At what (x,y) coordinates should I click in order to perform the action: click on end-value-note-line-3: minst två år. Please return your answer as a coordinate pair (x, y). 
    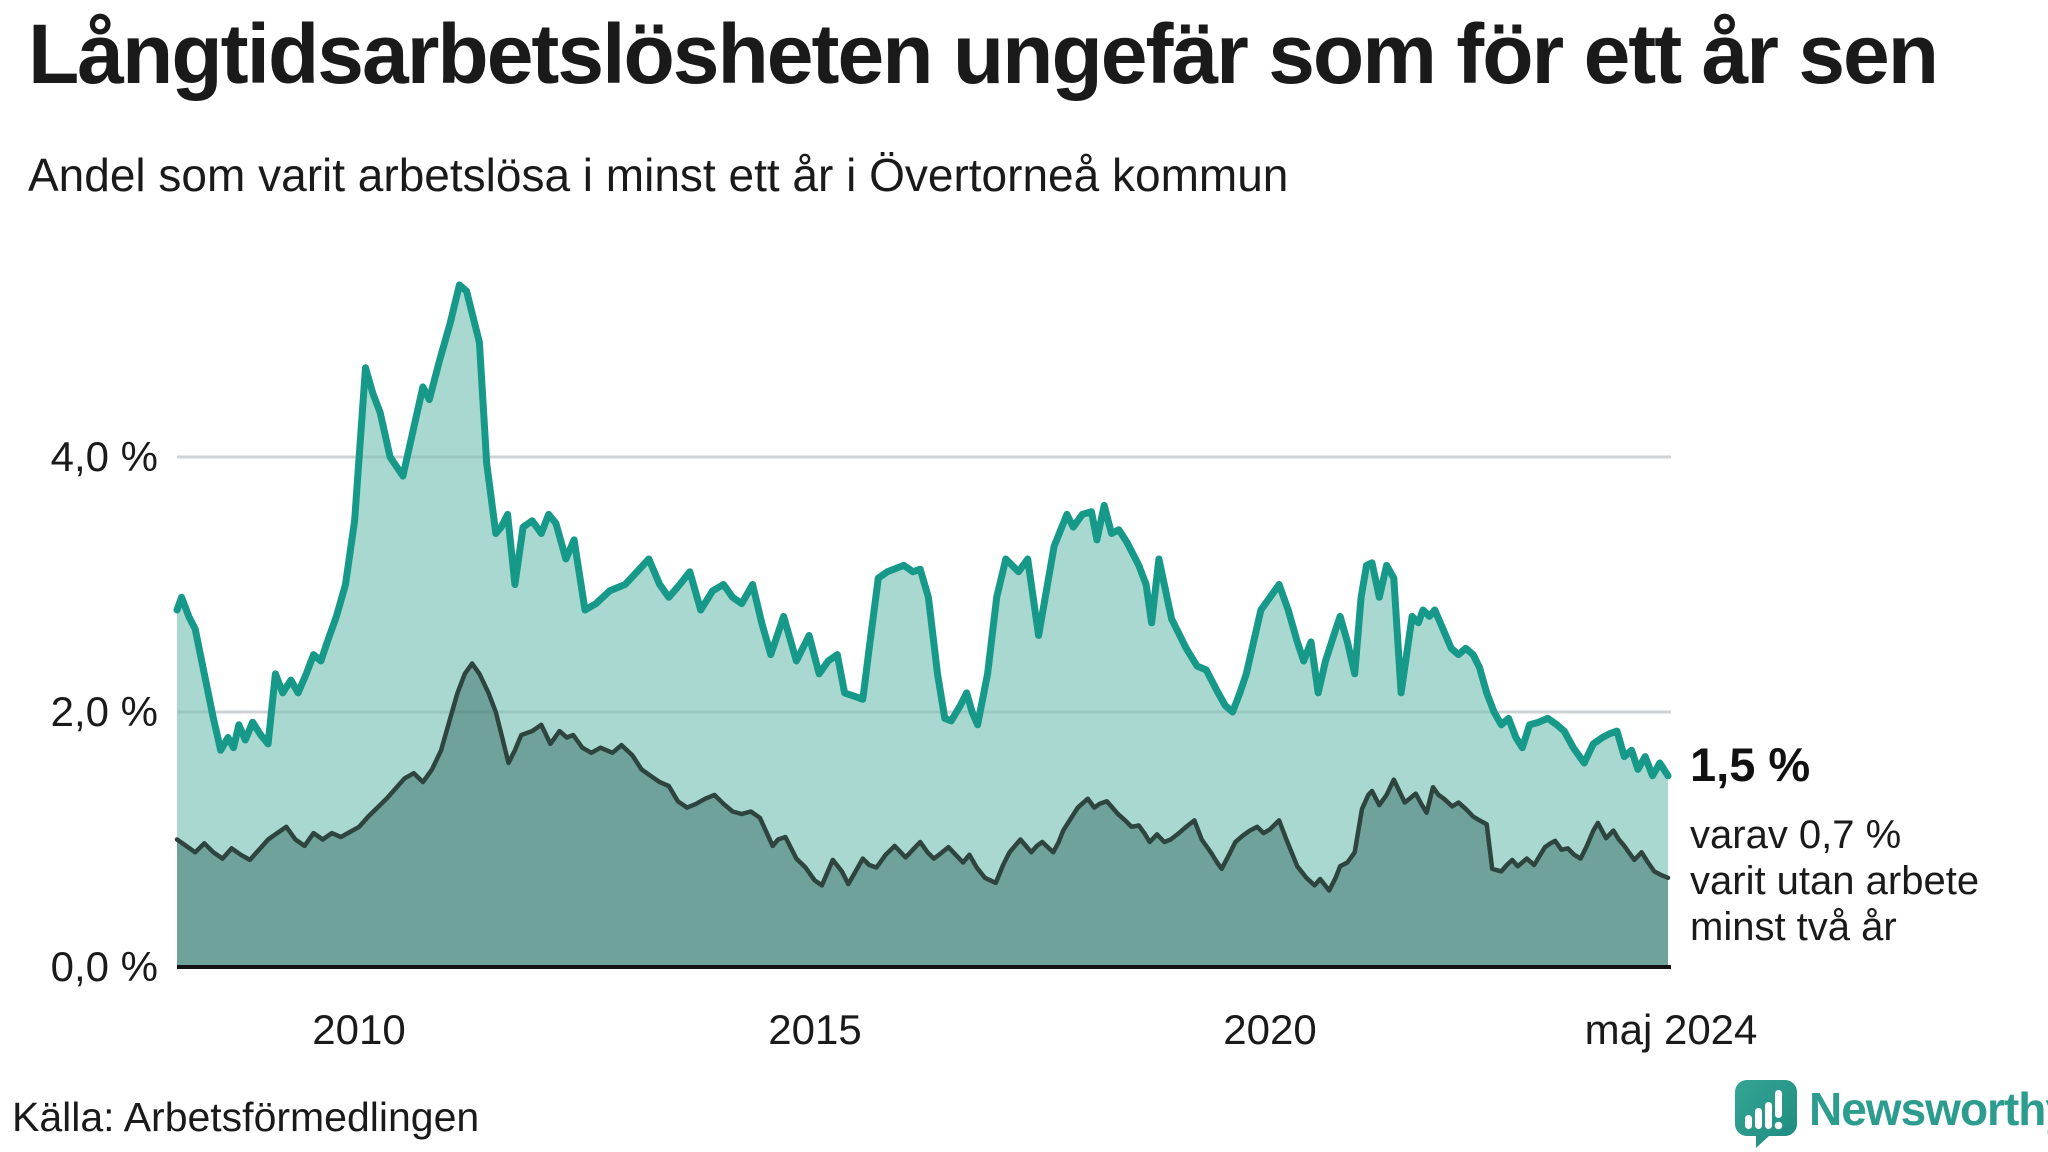
    Looking at the image, I should click on (1793, 927).